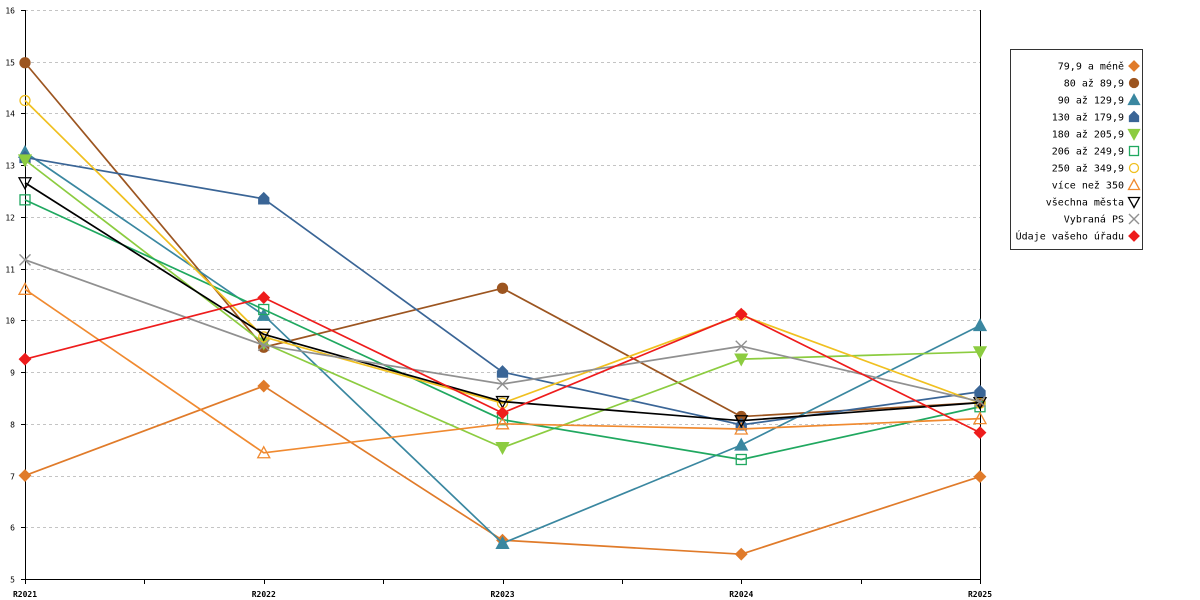 This screenshot has width=1200, height=600. I want to click on y-tick-label: 13, so click(10, 166).